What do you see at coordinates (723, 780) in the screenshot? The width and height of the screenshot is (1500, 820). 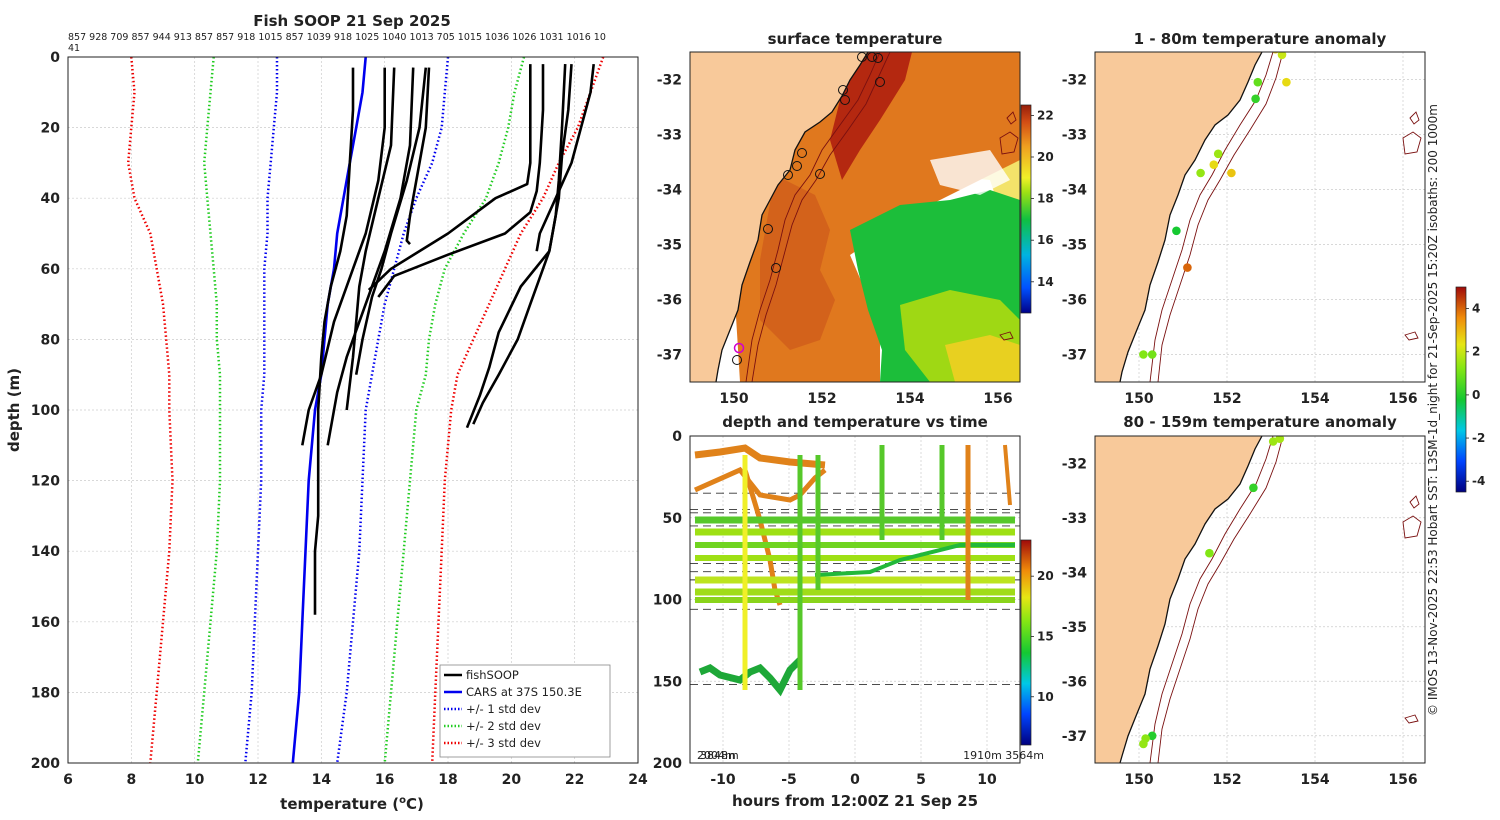 I see `time-xtick-label: -10` at bounding box center [723, 780].